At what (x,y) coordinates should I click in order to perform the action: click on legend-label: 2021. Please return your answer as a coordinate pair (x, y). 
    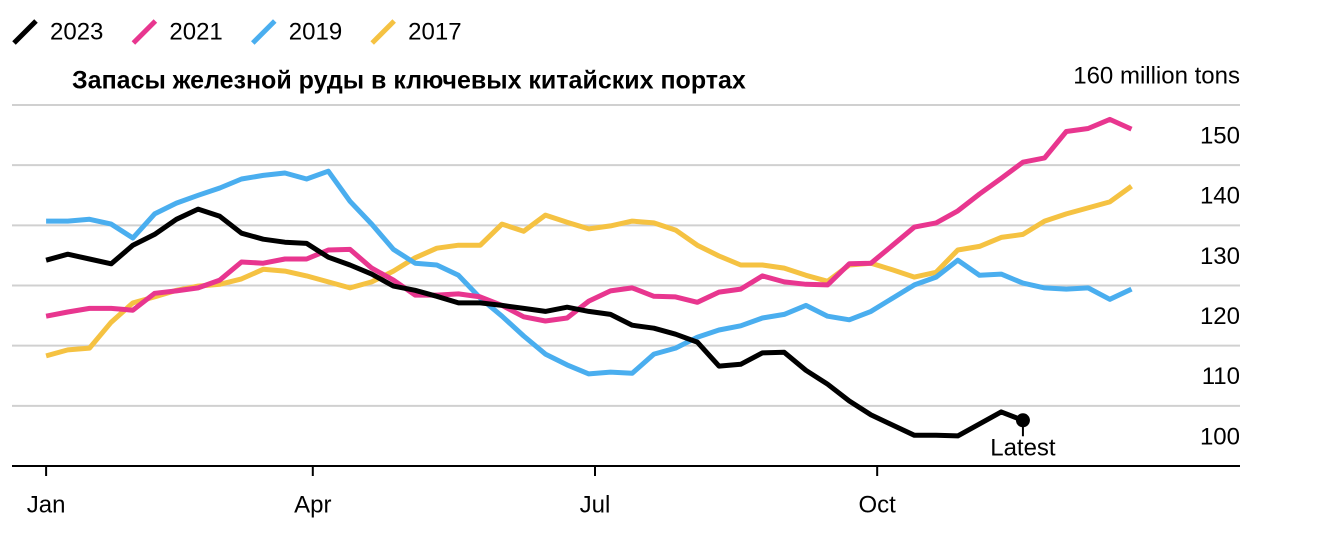
    Looking at the image, I should click on (195, 31).